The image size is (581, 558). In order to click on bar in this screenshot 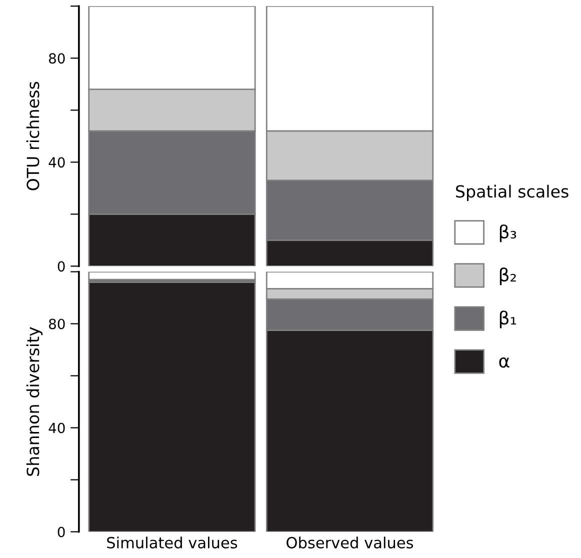, I will do `click(172, 276)`.